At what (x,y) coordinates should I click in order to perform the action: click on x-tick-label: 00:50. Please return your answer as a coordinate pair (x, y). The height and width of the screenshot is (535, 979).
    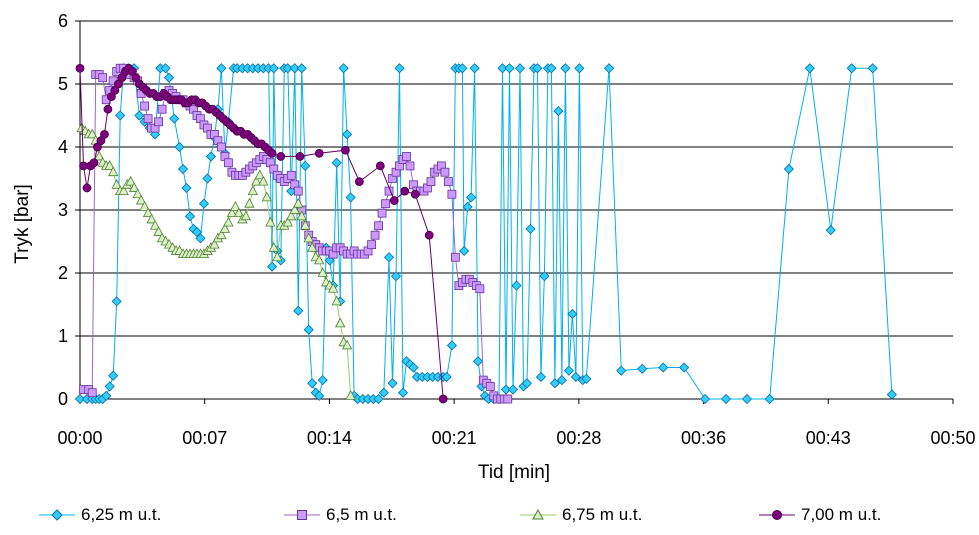
    Looking at the image, I should click on (952, 438).